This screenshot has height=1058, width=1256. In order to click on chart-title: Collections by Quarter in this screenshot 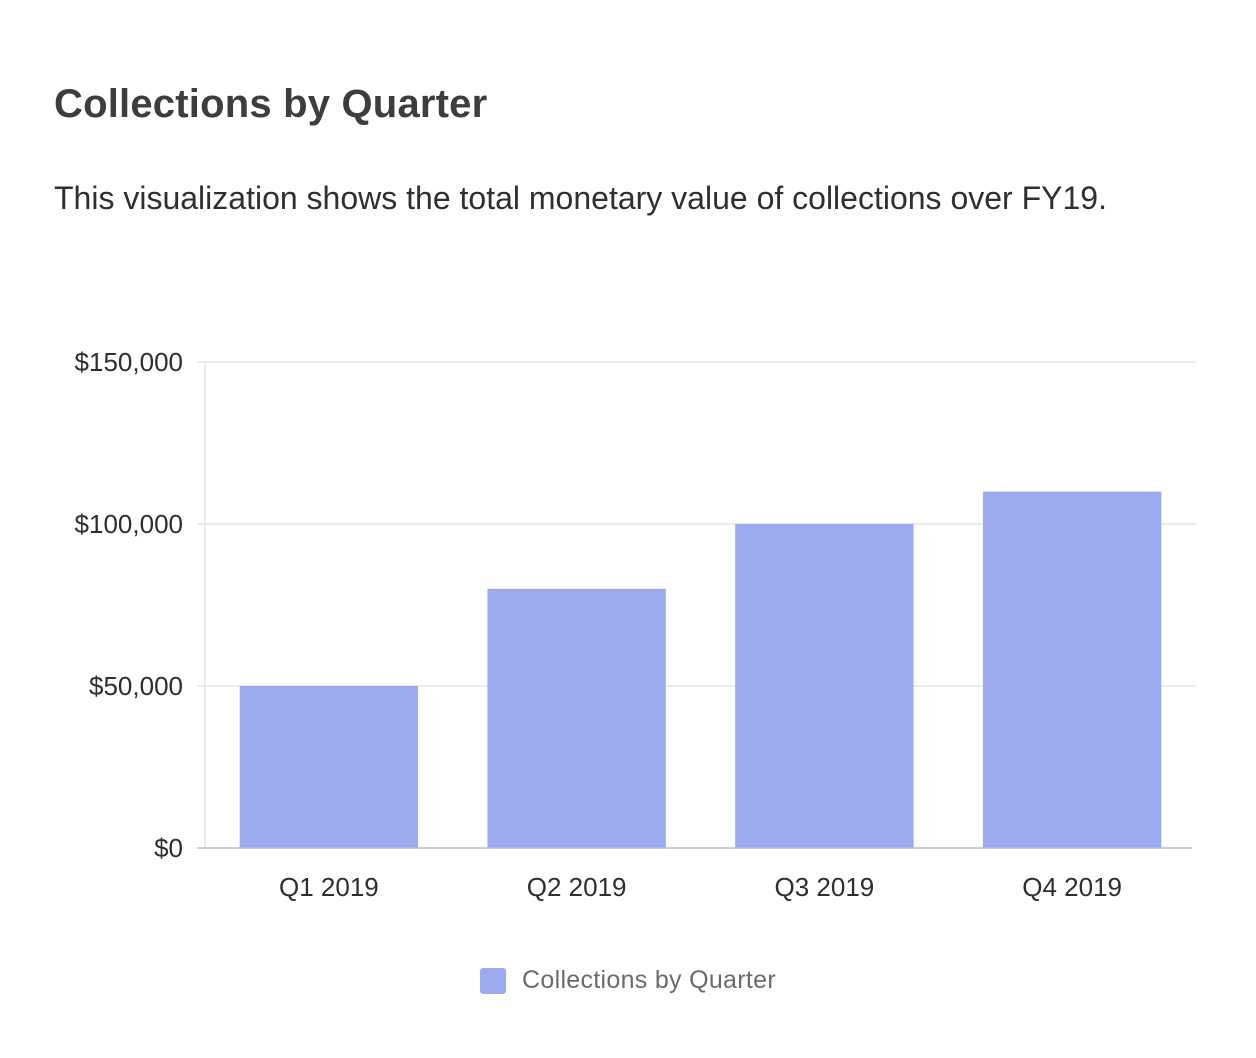, I will do `click(271, 104)`.